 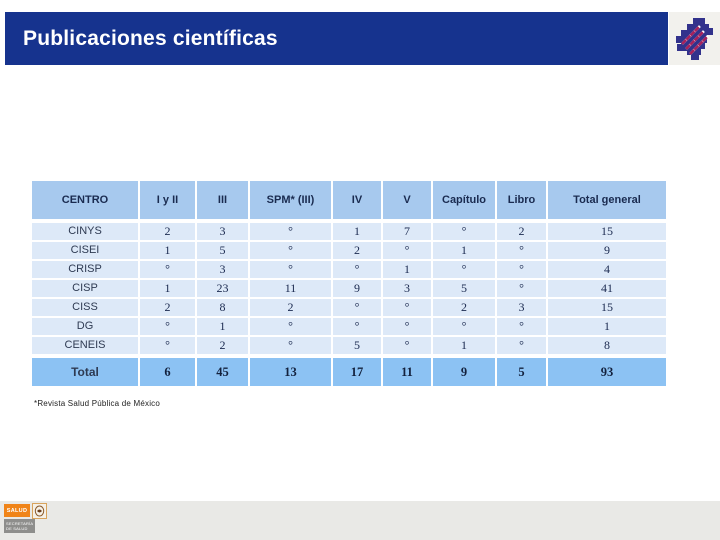 I want to click on table-row: CISP 1 23 11 9 3 5 ° 41, so click(x=349, y=288).